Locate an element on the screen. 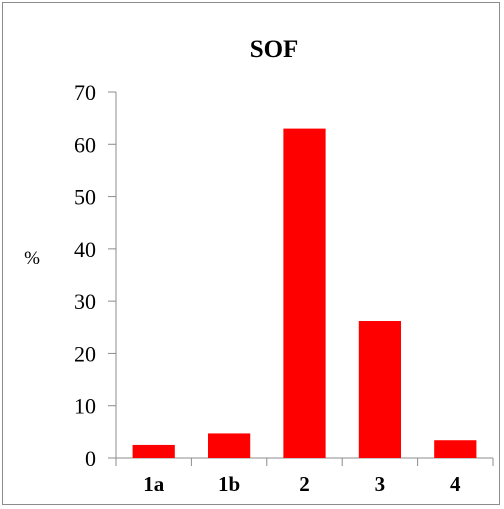 Image resolution: width=504 pixels, height=509 pixels. category-labels: 1a 1b 2 3 4 is located at coordinates (302, 484).